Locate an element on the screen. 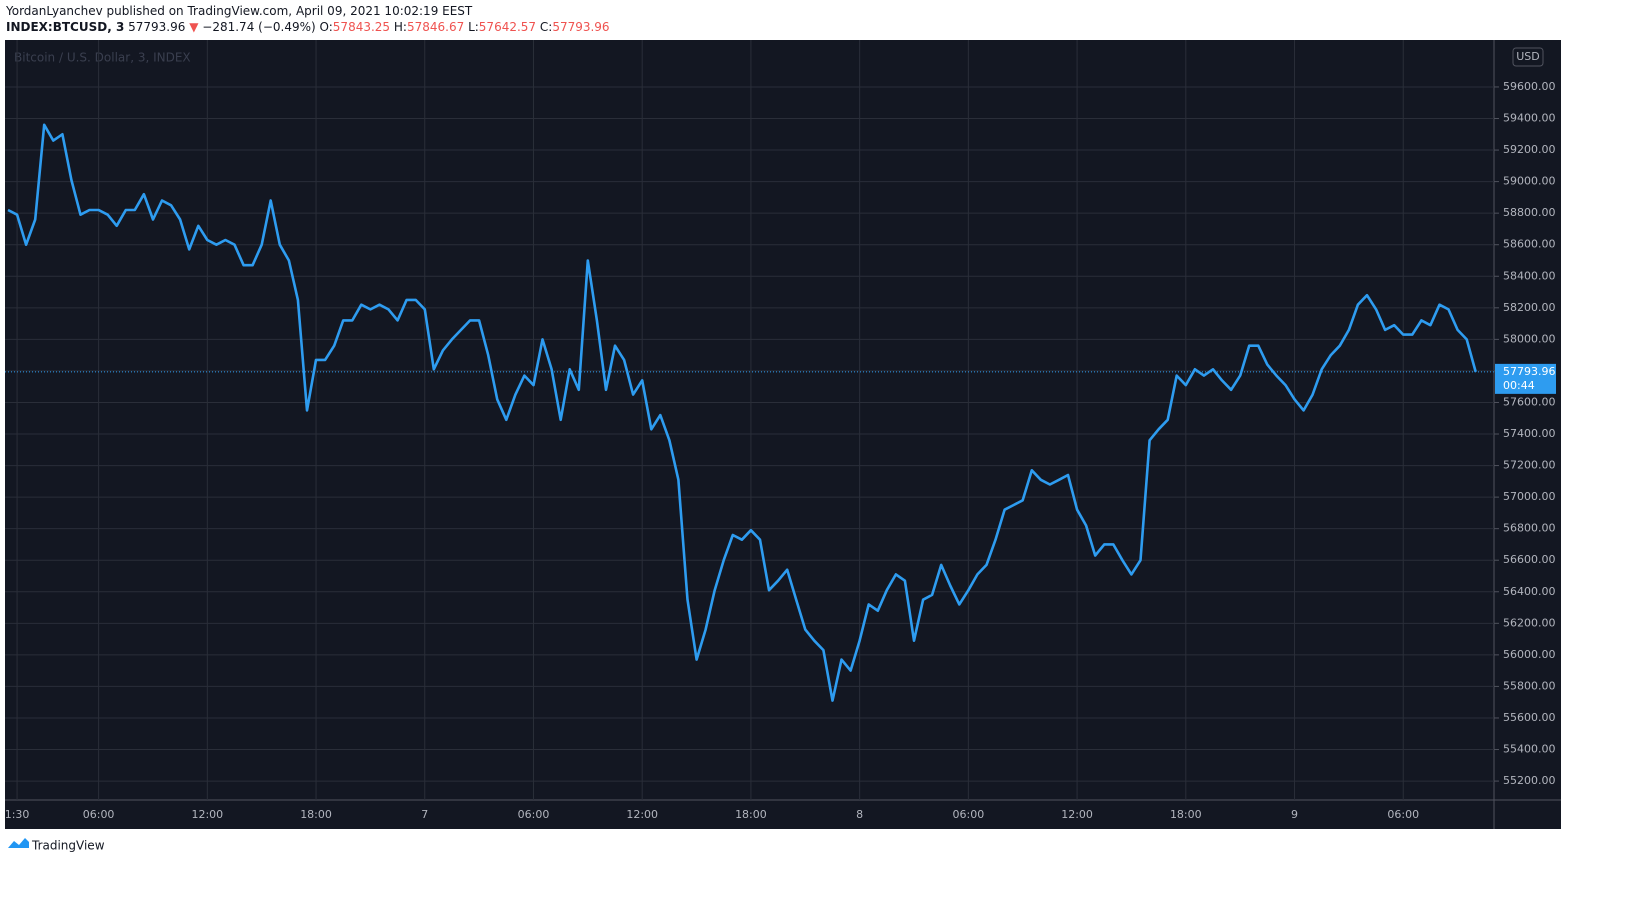 The width and height of the screenshot is (1627, 897). ohlc-value: 57793.96 is located at coordinates (581, 27).